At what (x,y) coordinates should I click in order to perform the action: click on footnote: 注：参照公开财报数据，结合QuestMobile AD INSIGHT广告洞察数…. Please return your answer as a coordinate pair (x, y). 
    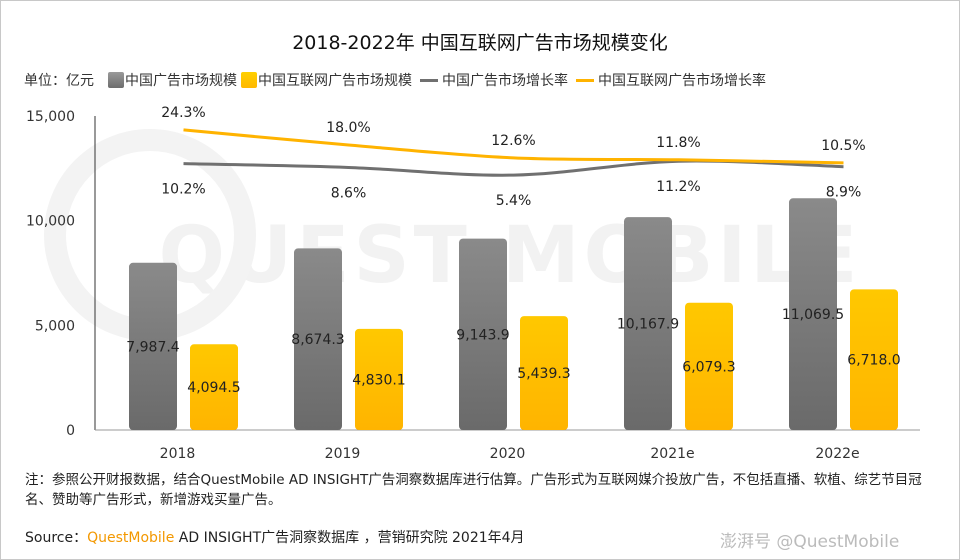
    Looking at the image, I should click on (473, 490).